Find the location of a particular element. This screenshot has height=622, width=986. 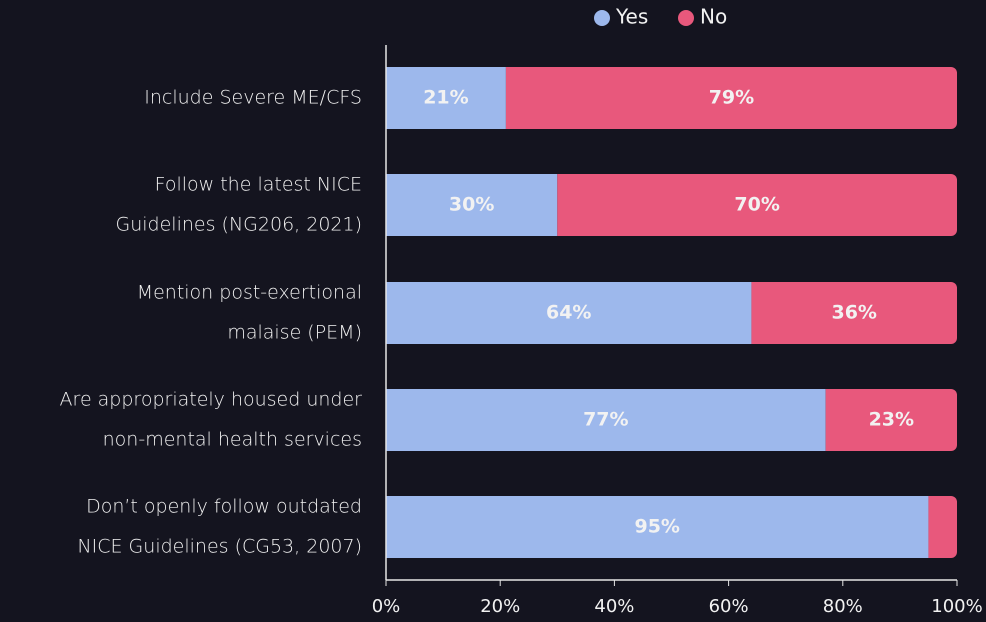

category-label: Don’t openly follow outdated is located at coordinates (224, 507).